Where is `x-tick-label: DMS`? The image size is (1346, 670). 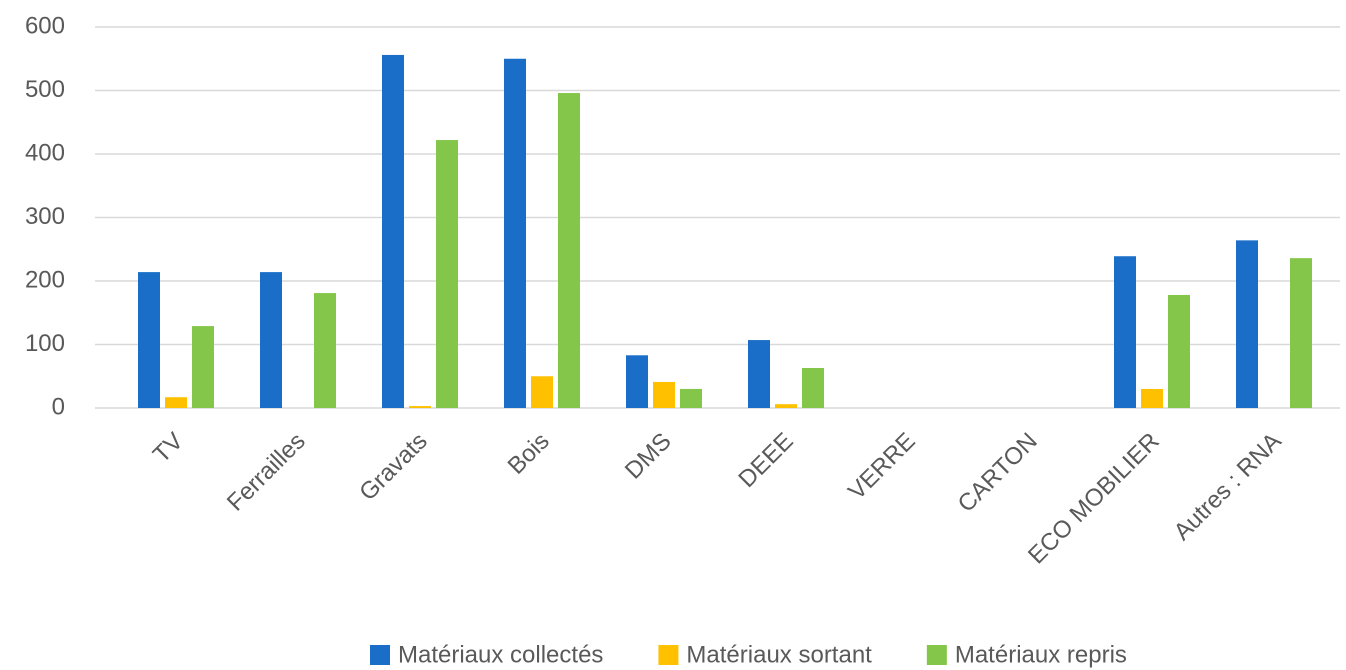
x-tick-label: DMS is located at coordinates (648, 456).